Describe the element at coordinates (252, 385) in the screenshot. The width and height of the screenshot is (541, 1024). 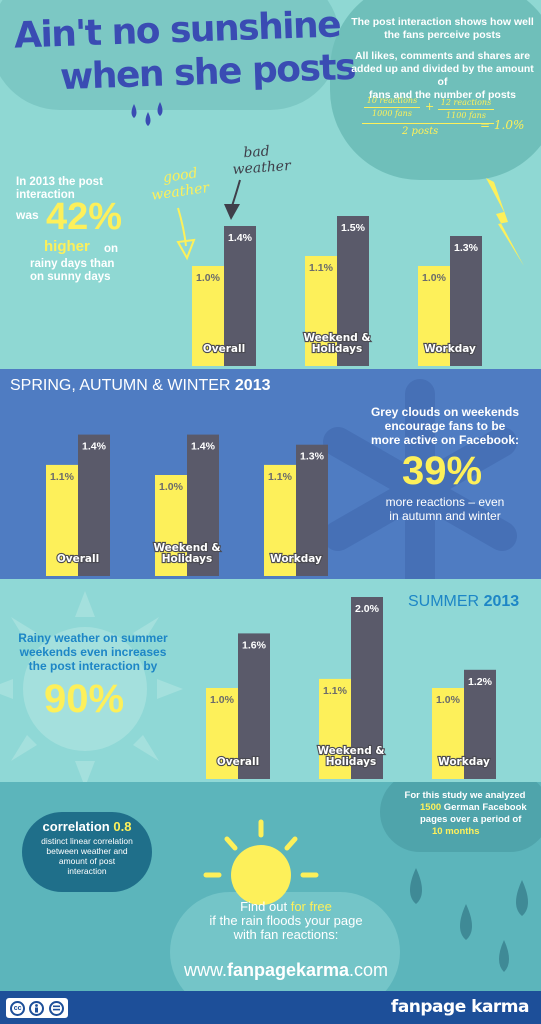
I see `section2-title-year: 2013` at that location.